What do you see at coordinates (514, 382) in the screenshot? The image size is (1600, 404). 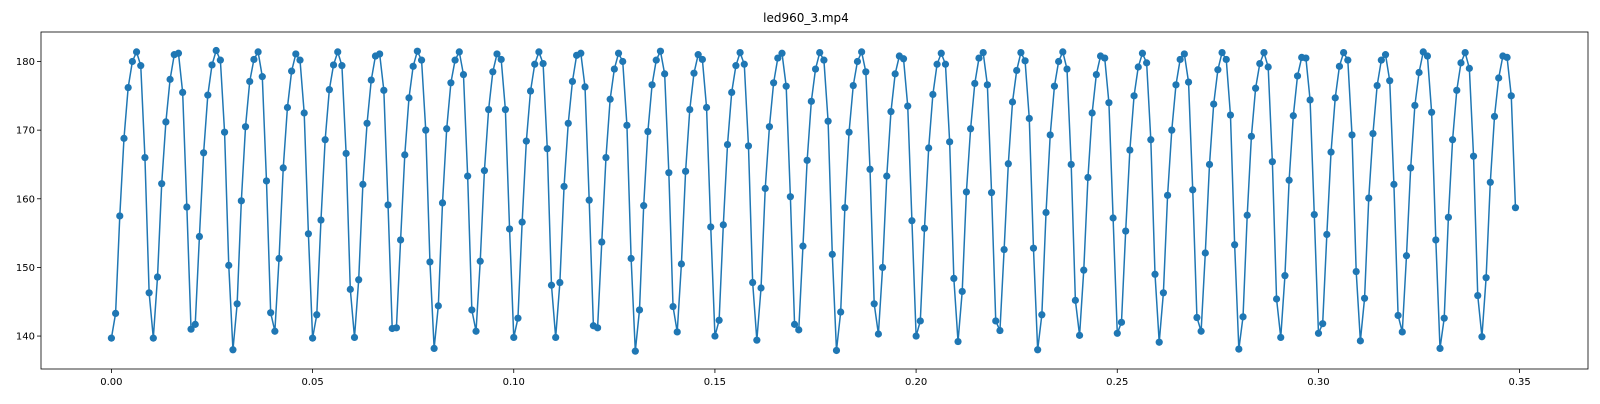 I see `x-tick-label: 0.10` at bounding box center [514, 382].